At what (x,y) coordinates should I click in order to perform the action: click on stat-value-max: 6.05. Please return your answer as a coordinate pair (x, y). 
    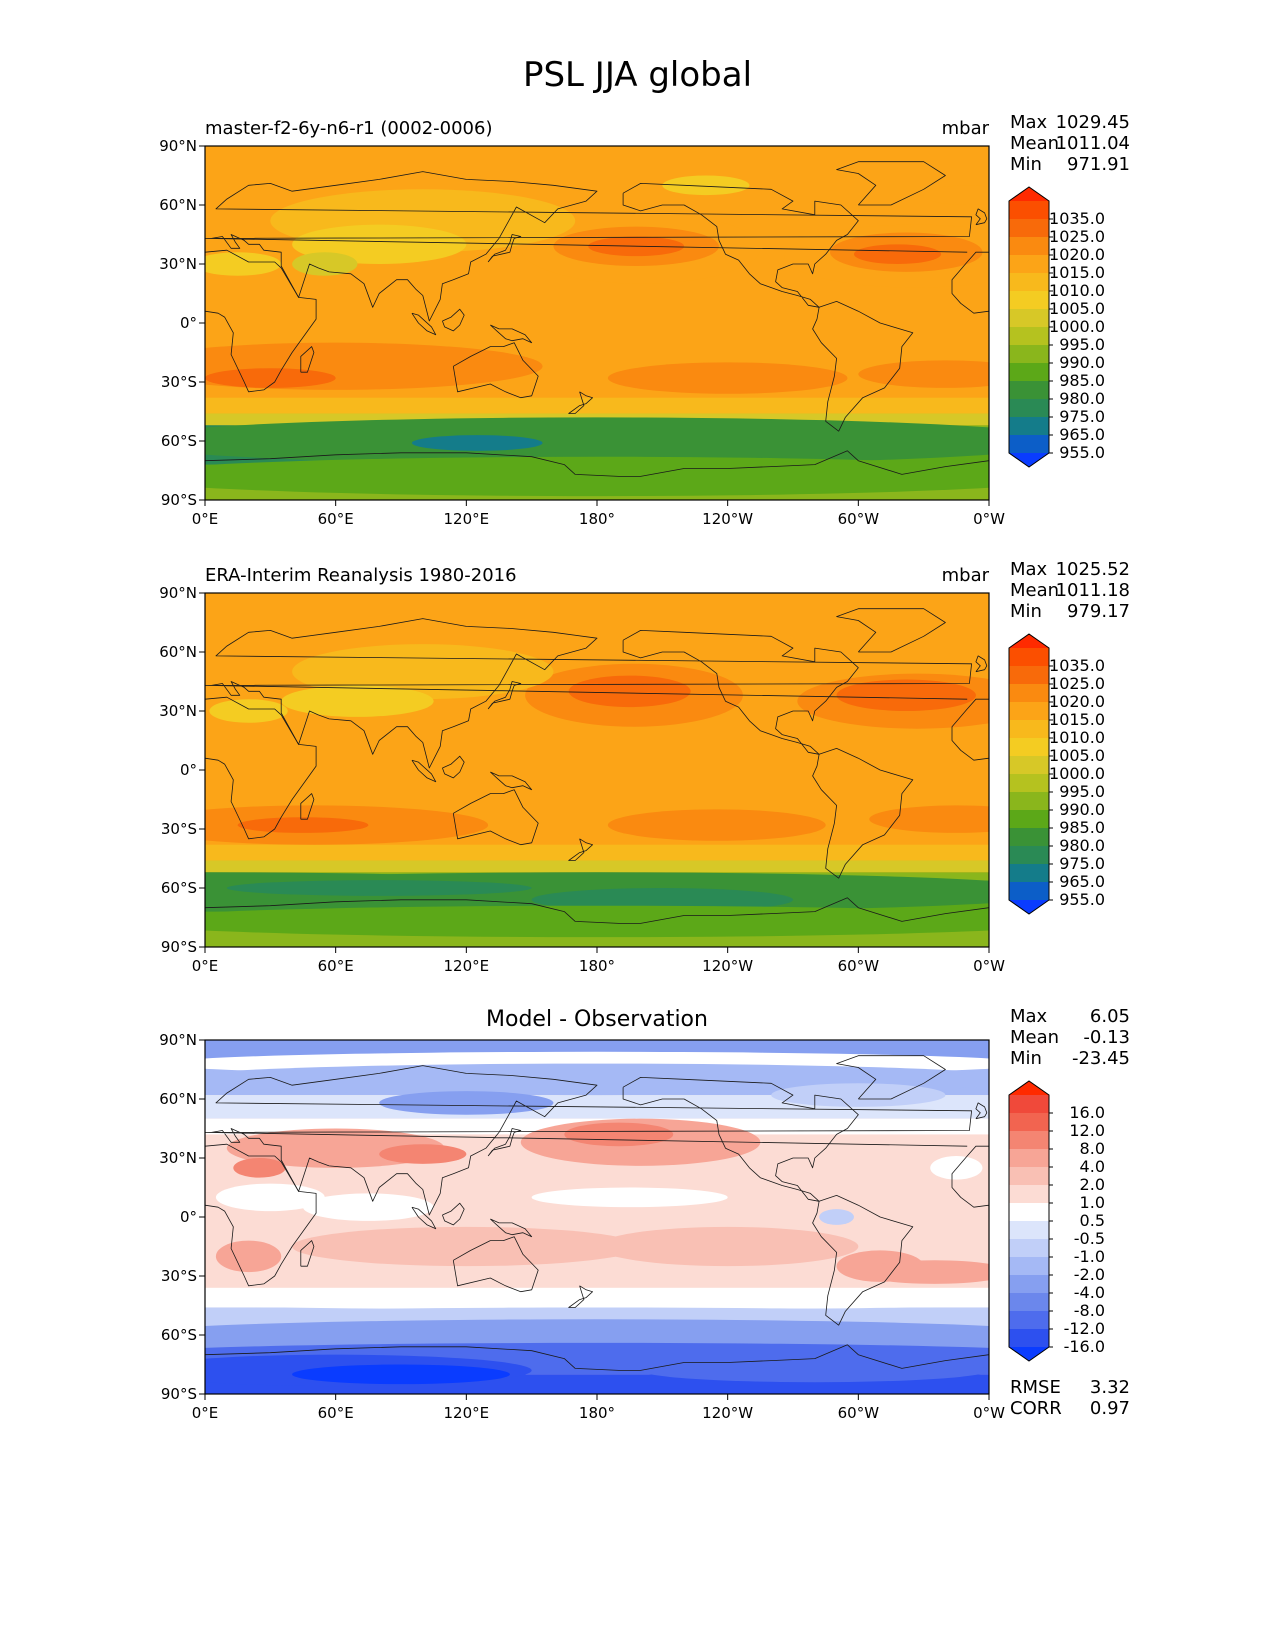
    Looking at the image, I should click on (1109, 1016).